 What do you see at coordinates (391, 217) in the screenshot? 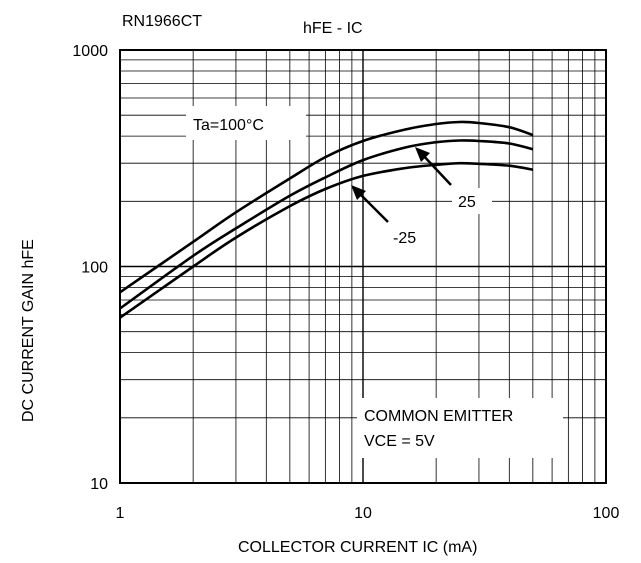
I see `label-m25: -25` at bounding box center [391, 217].